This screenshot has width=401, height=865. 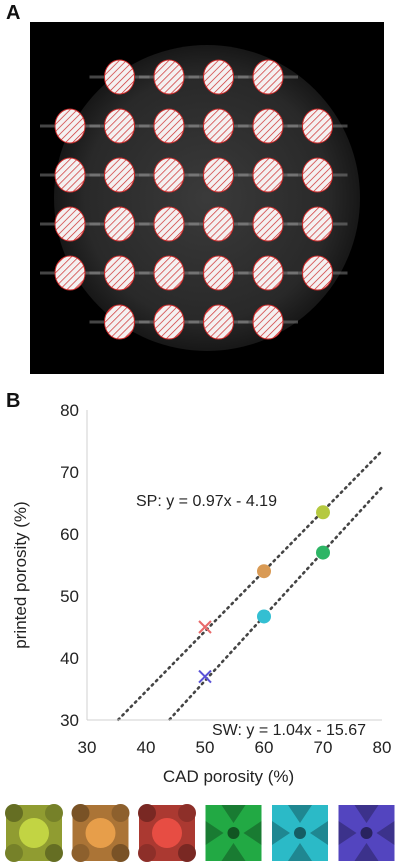 I want to click on x-tick-label: 30, so click(x=87, y=747).